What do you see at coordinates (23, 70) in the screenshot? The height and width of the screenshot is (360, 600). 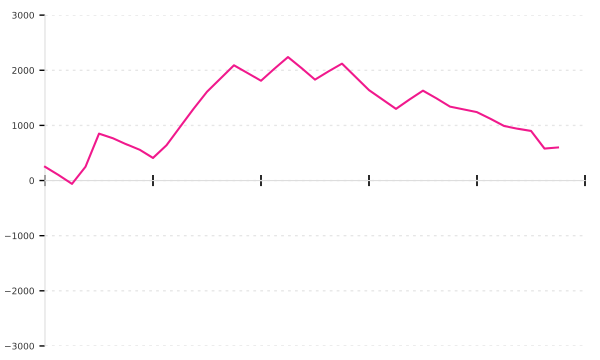 I see `y-tick-label: 2000` at bounding box center [23, 70].